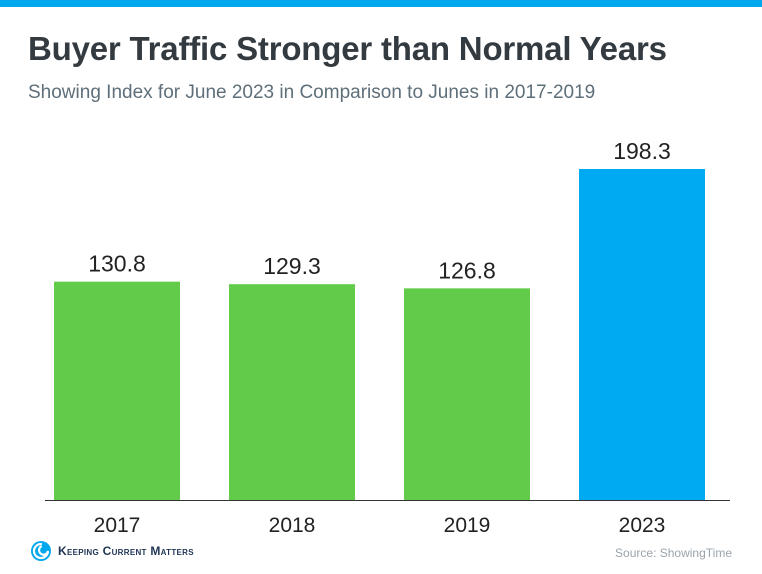 The image size is (762, 574). What do you see at coordinates (642, 525) in the screenshot?
I see `x-tick-2023: 2023` at bounding box center [642, 525].